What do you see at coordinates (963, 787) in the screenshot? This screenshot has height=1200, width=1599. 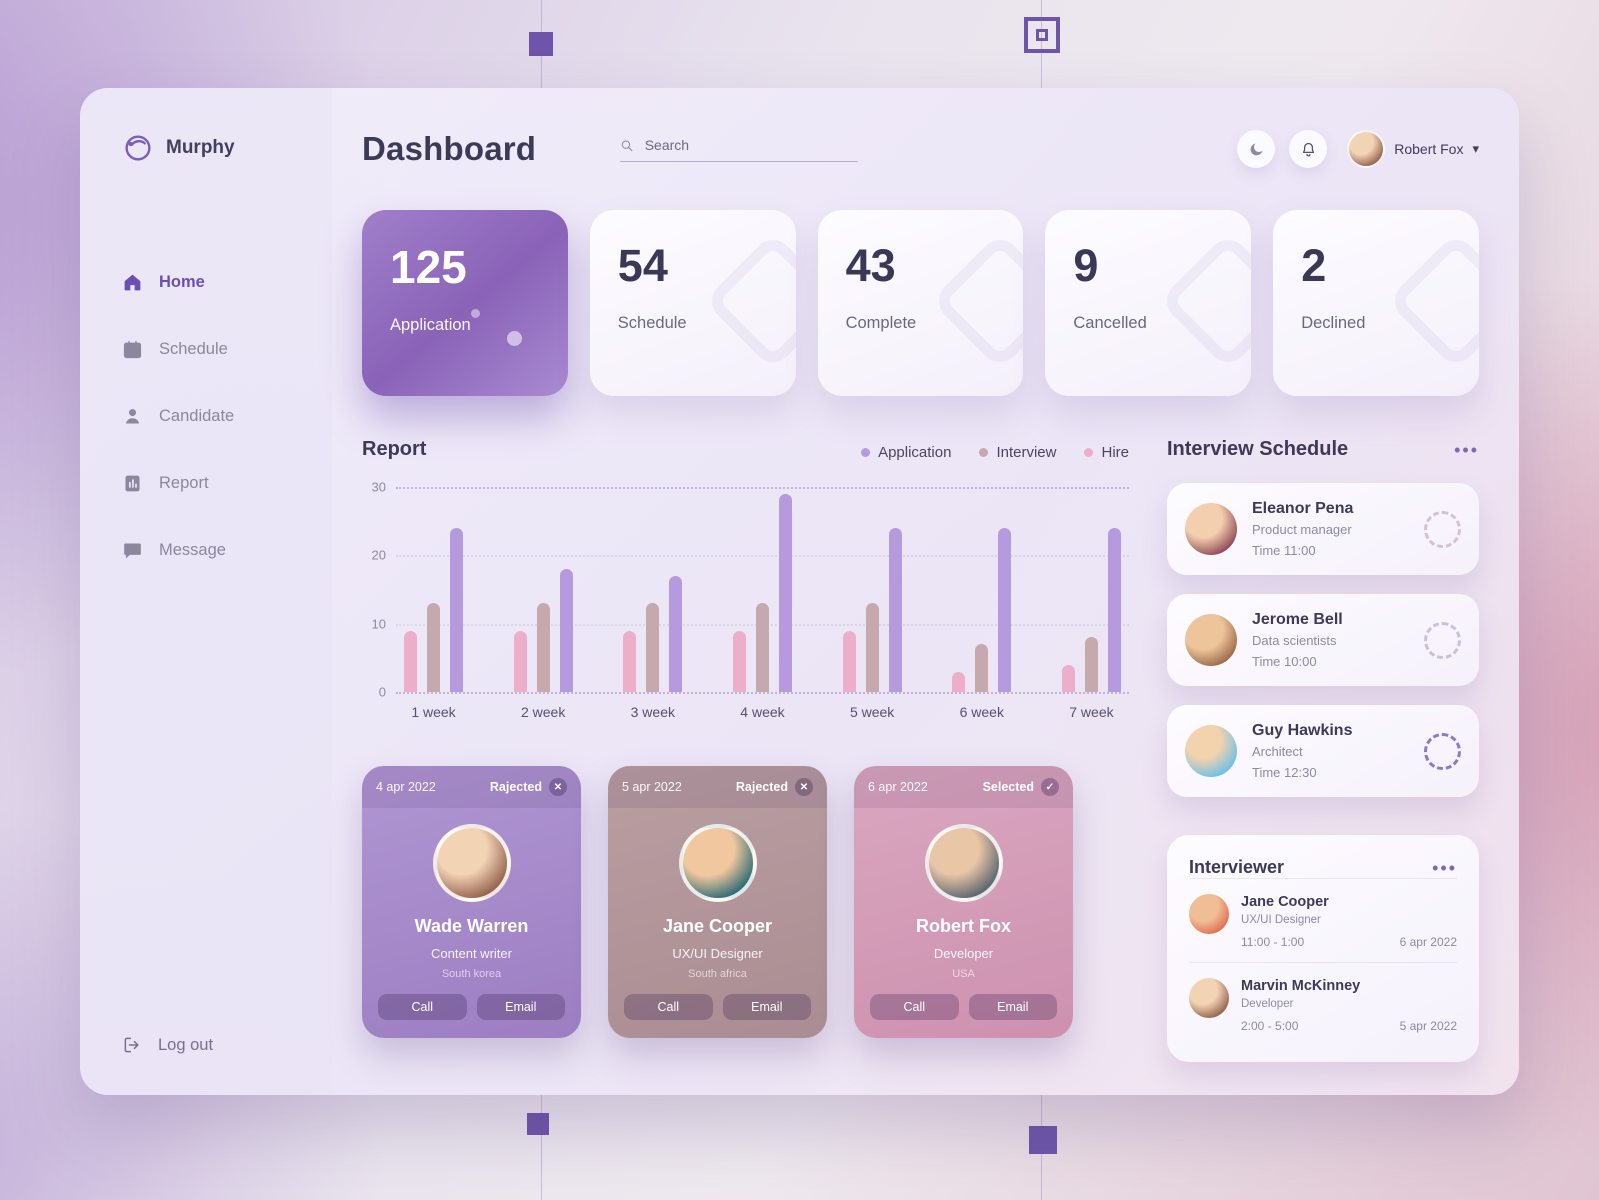 I see `candidate-card-header: 6 apr 2022 Selected ✓` at bounding box center [963, 787].